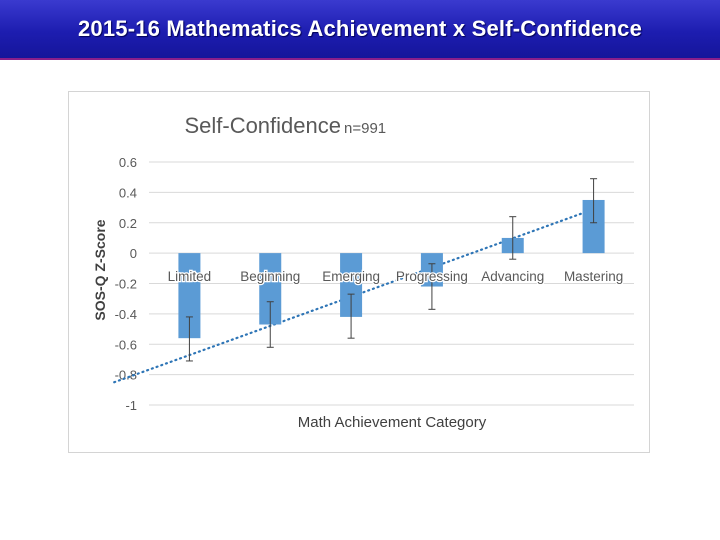 This screenshot has height=540, width=720. I want to click on y-tick-label: -0.6, so click(126, 344).